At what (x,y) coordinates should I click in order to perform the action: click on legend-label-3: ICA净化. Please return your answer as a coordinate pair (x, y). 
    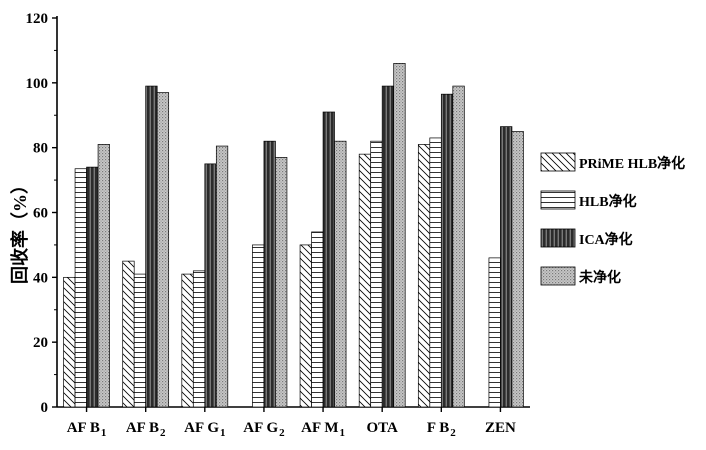
    Looking at the image, I should click on (606, 239).